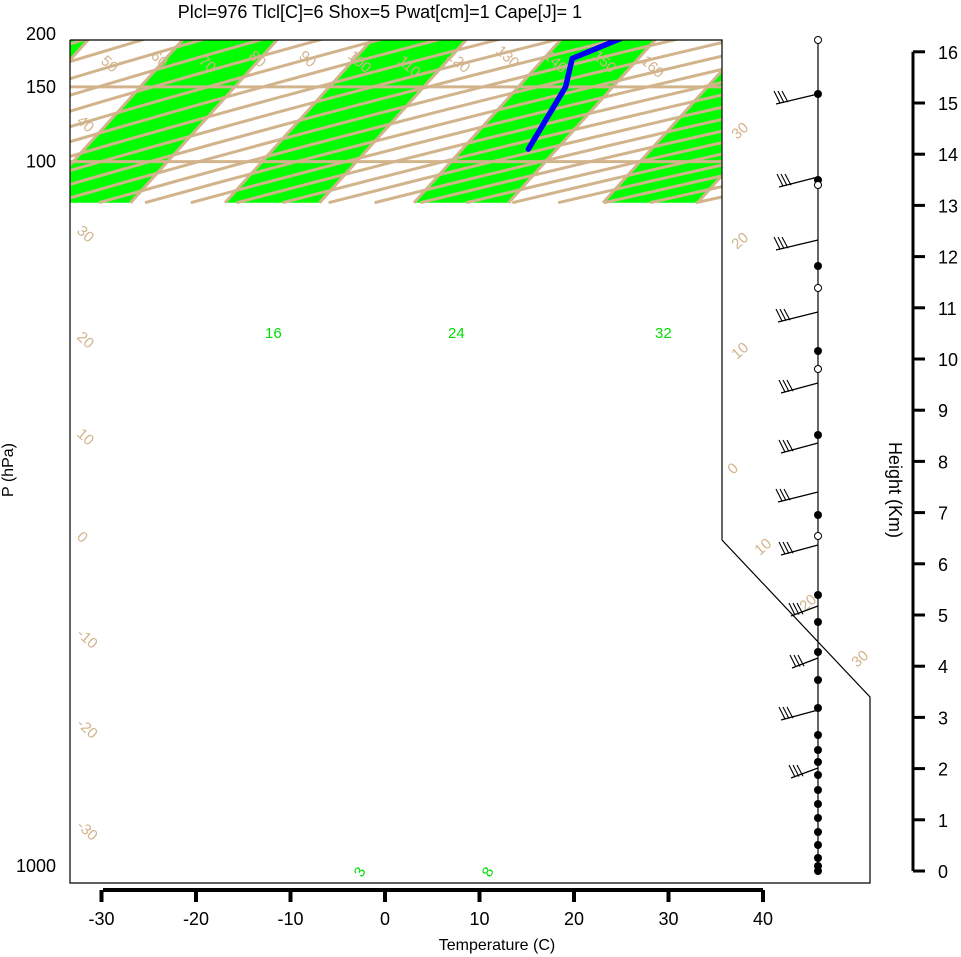 This screenshot has width=961, height=957. What do you see at coordinates (41, 1) in the screenshot?
I see `pressure-tick-label: 250` at bounding box center [41, 1].